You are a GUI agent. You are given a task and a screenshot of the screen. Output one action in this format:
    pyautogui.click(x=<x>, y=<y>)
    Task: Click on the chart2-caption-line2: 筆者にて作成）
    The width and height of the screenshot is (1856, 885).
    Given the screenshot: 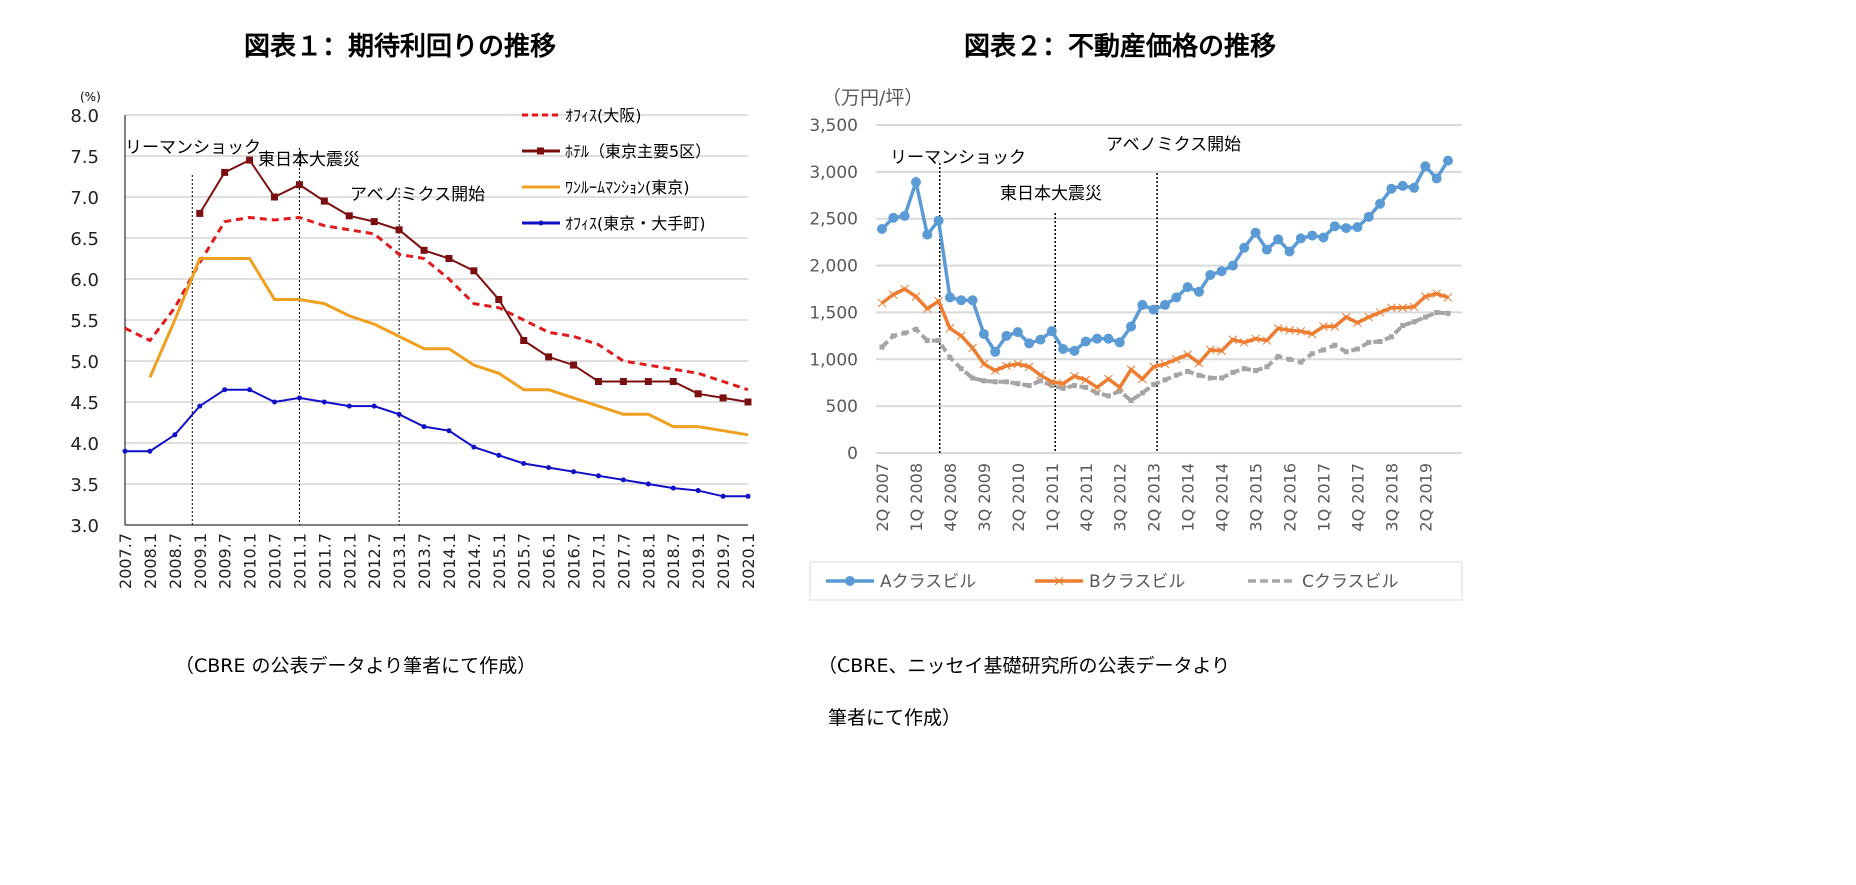 What is the action you would take?
    pyautogui.click(x=894, y=718)
    